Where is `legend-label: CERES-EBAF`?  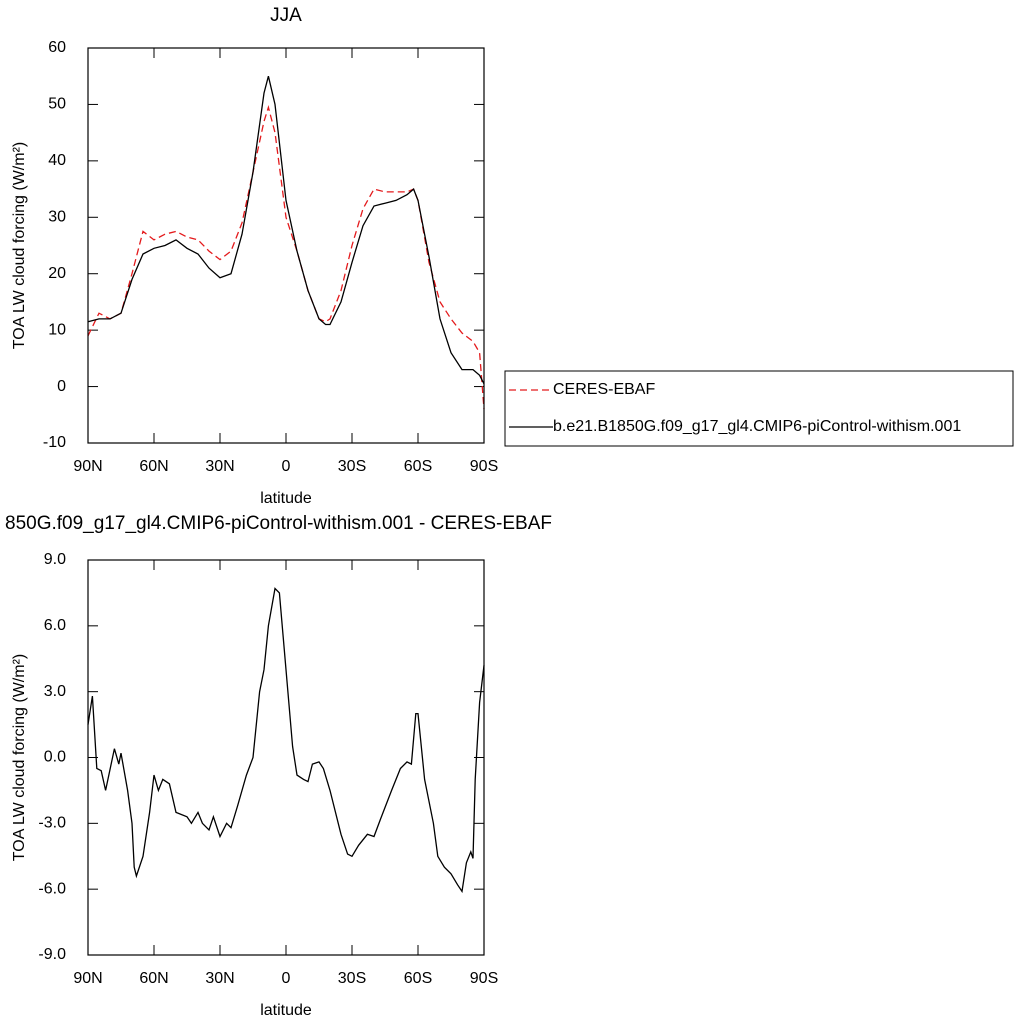 legend-label: CERES-EBAF is located at coordinates (604, 389).